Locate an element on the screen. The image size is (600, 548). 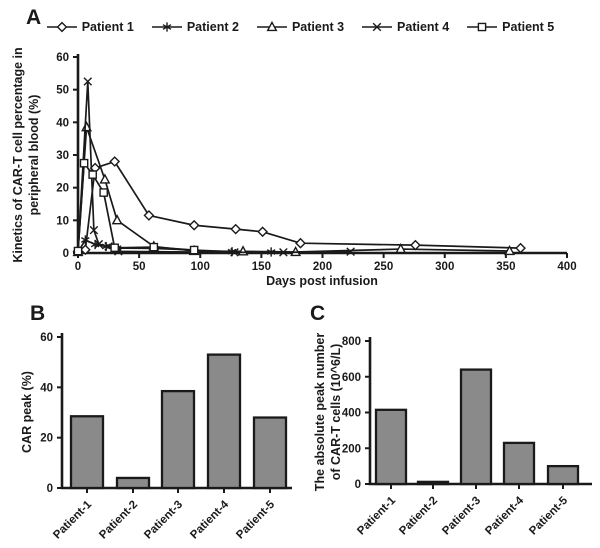
series-line is located at coordinates (299, 206).